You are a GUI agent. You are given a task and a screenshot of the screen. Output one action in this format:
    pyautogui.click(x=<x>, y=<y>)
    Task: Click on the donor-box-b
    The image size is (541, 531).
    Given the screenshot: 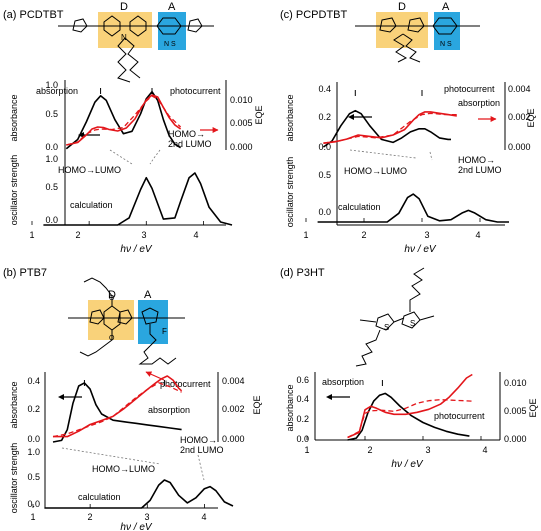 What is the action you would take?
    pyautogui.click(x=111, y=320)
    